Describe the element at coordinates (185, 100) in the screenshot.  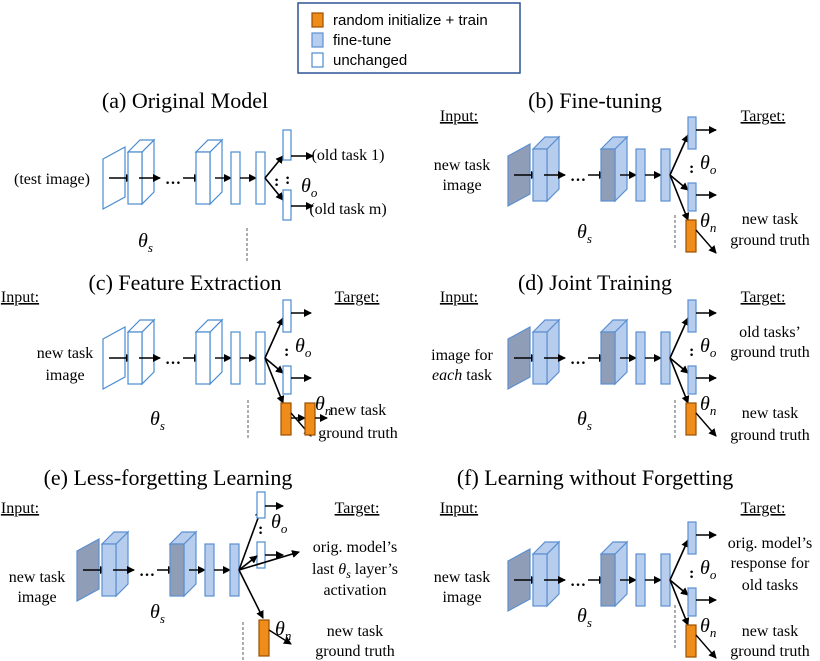
I see `panel-title-a: (a) Original Model` at that location.